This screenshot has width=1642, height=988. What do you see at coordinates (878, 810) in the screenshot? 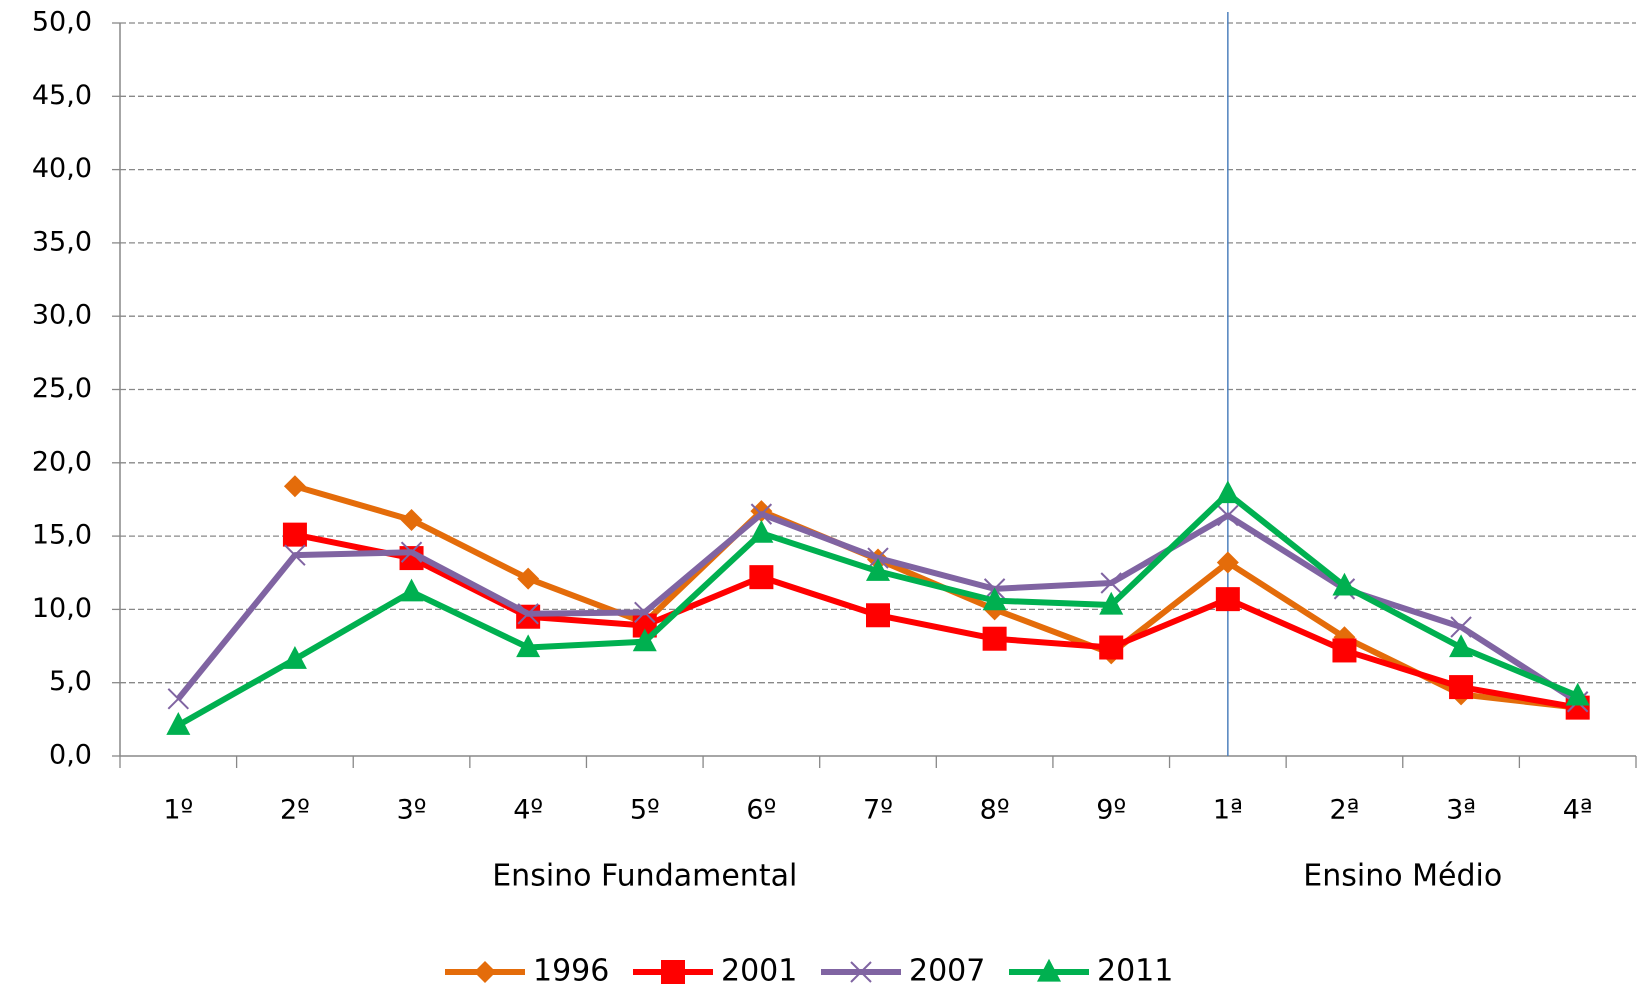
I see `x-tick-label: 7º` at bounding box center [878, 810].